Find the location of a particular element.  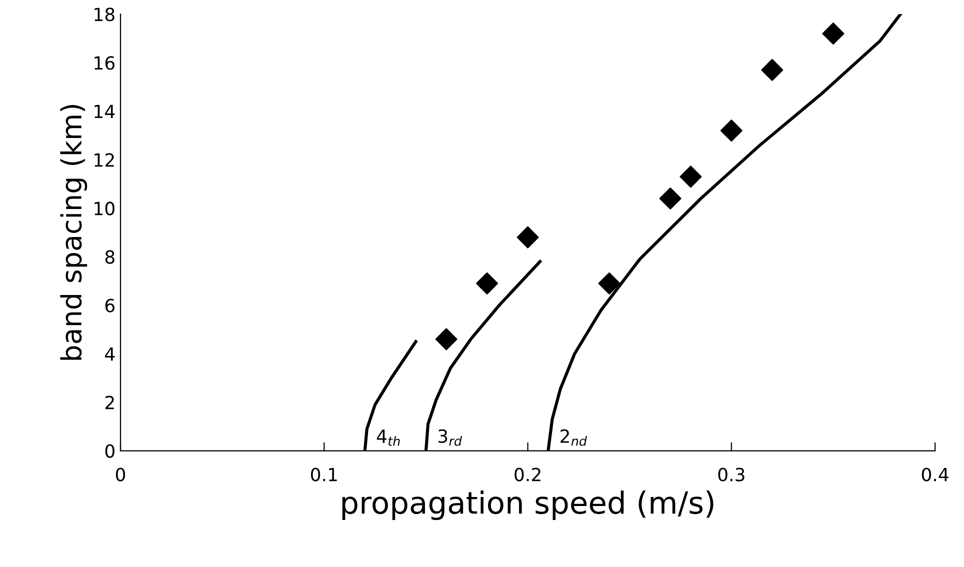

y-tick-label: 16 is located at coordinates (104, 63).